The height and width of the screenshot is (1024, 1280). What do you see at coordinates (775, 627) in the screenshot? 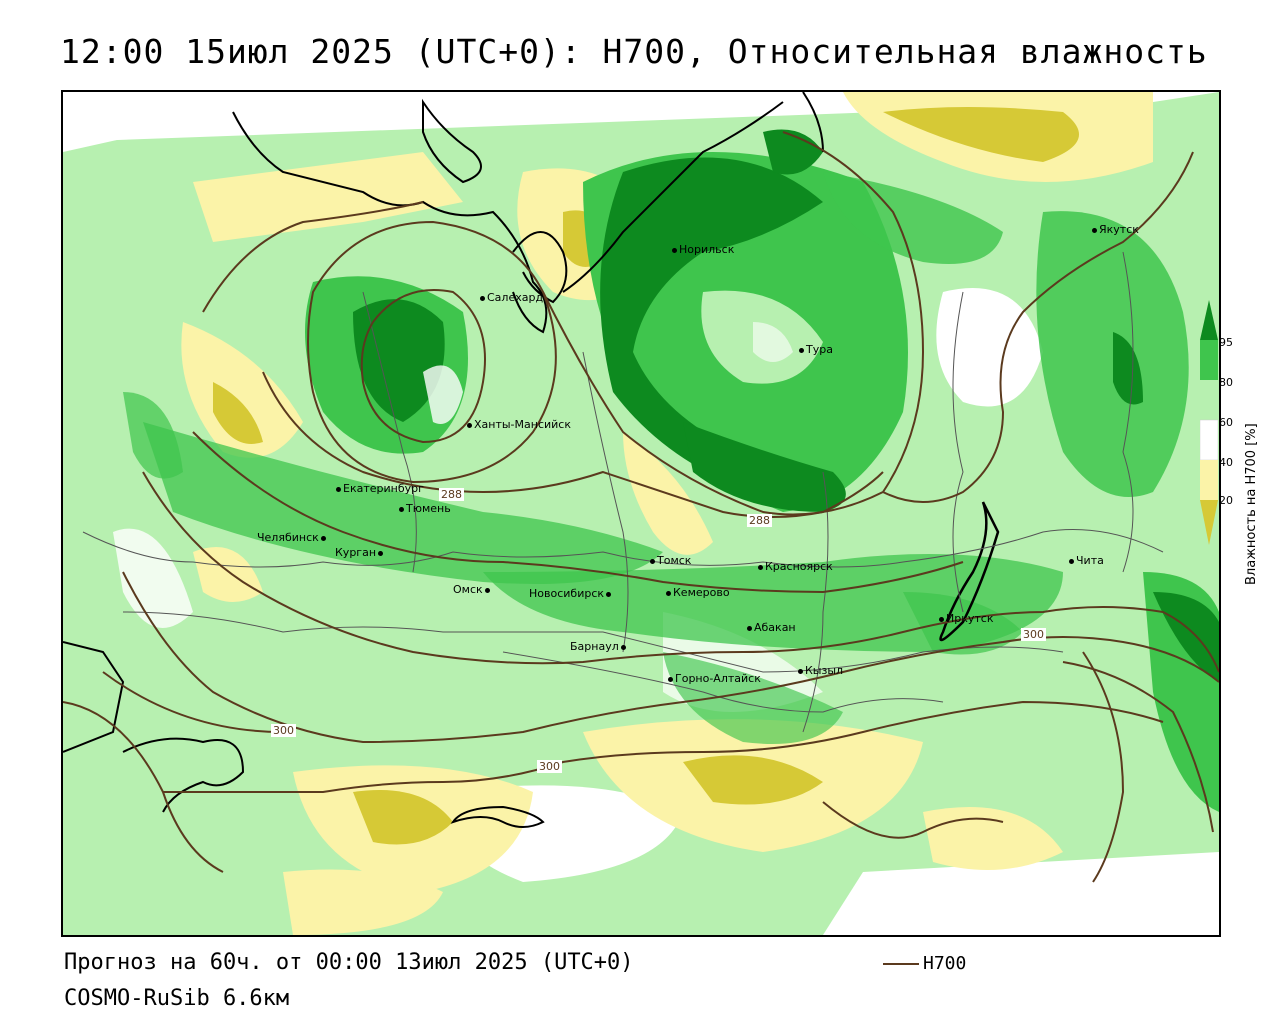
I see `city-label: Абакан` at bounding box center [775, 627].